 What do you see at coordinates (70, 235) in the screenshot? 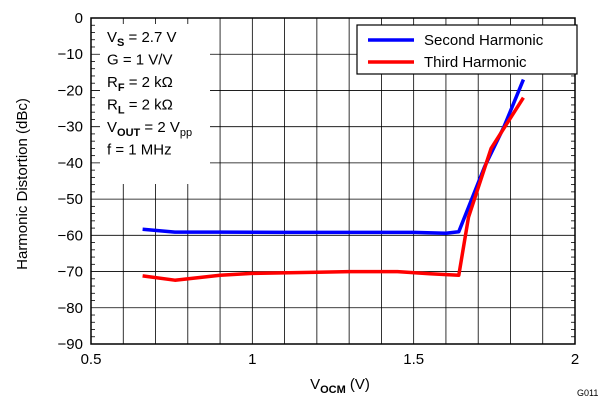
I see `y-tick-label-6: −60` at bounding box center [70, 235].